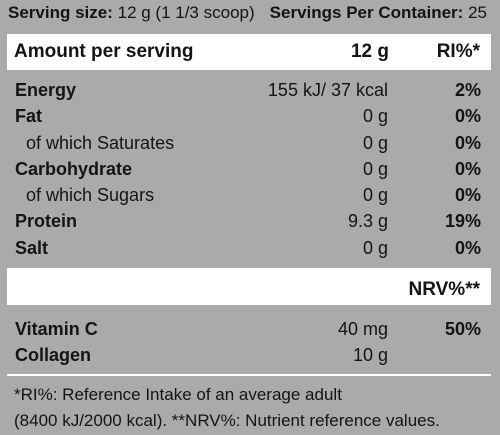  I want to click on serving-size: Serving size: 12 g (1 1/3 scoop), so click(131, 13).